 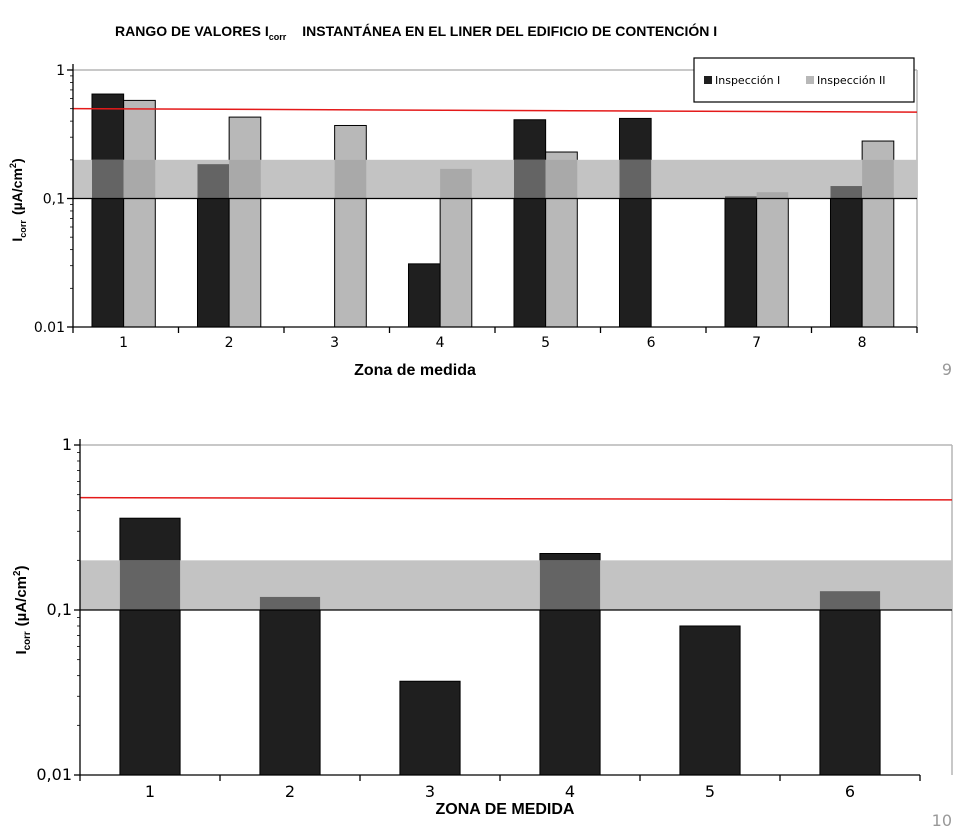 What do you see at coordinates (49, 328) in the screenshot?
I see `y-tick-label: 0.01` at bounding box center [49, 328].